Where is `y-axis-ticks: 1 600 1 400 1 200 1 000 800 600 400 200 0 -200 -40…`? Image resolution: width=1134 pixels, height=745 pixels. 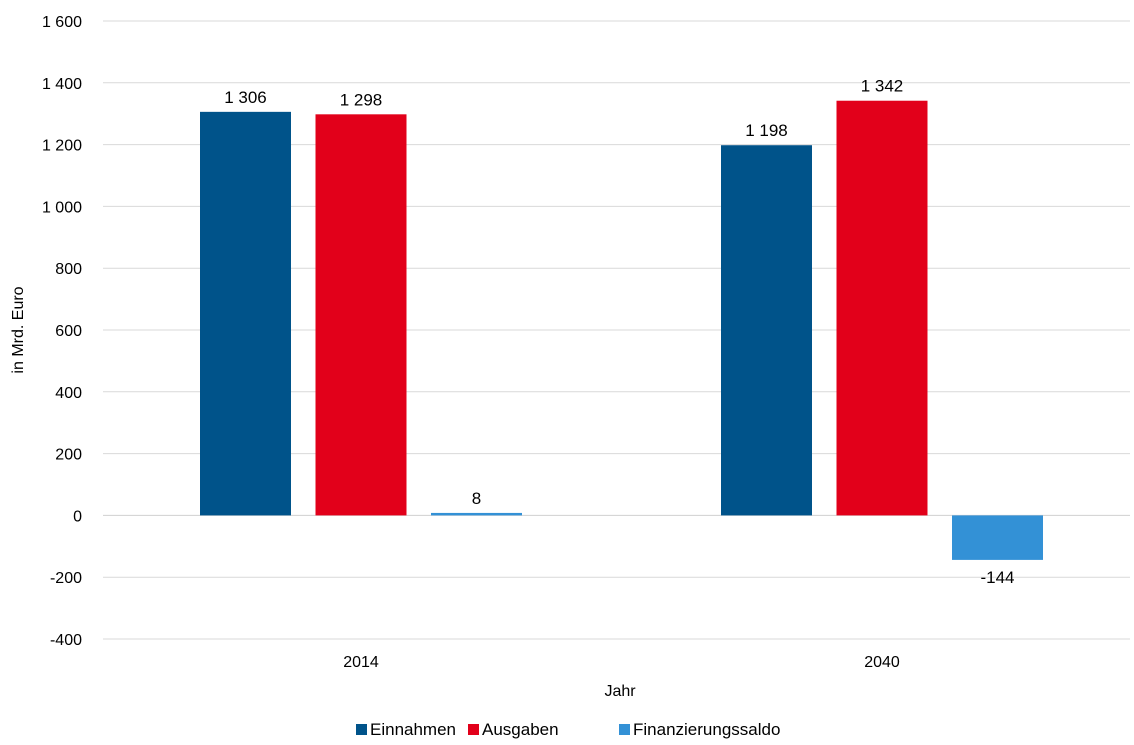 y-axis-ticks: 1 600 1 400 1 200 1 000 800 600 400 200 0 -200 -40… is located at coordinates (62, 331).